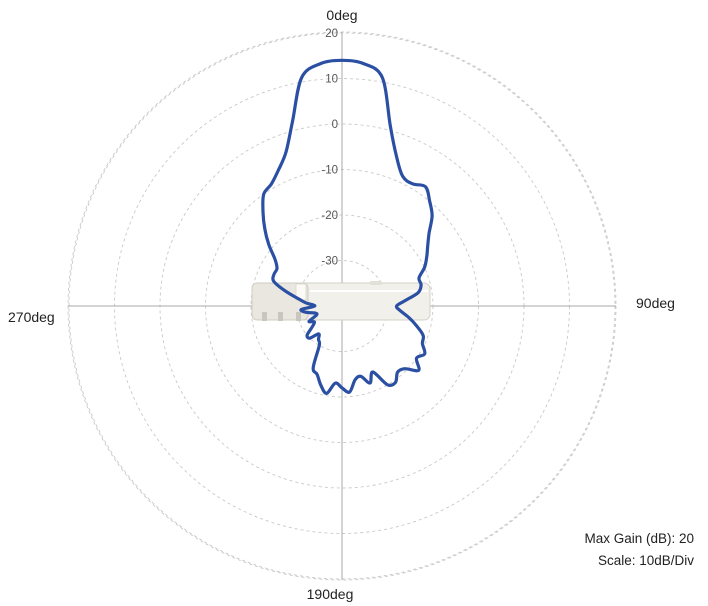  What do you see at coordinates (331, 80) in the screenshot?
I see `radial-tick-label: 10` at bounding box center [331, 80].